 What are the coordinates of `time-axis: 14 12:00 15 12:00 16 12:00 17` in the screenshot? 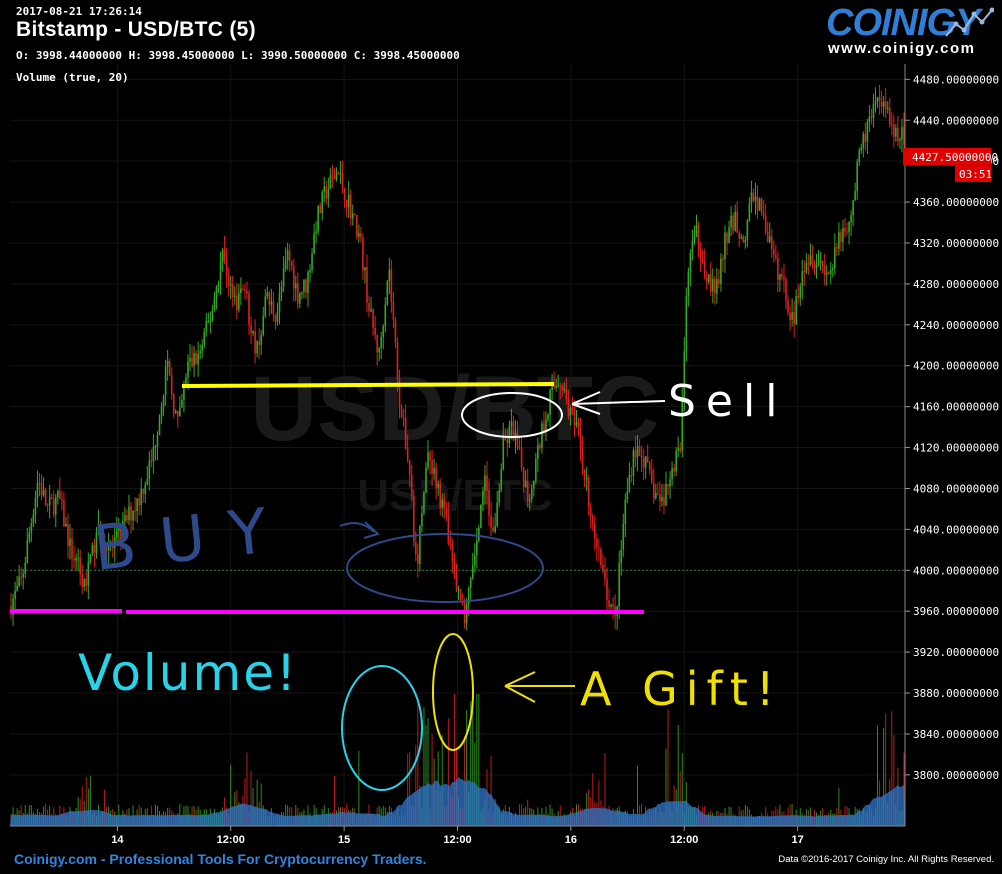 It's located at (457, 835).